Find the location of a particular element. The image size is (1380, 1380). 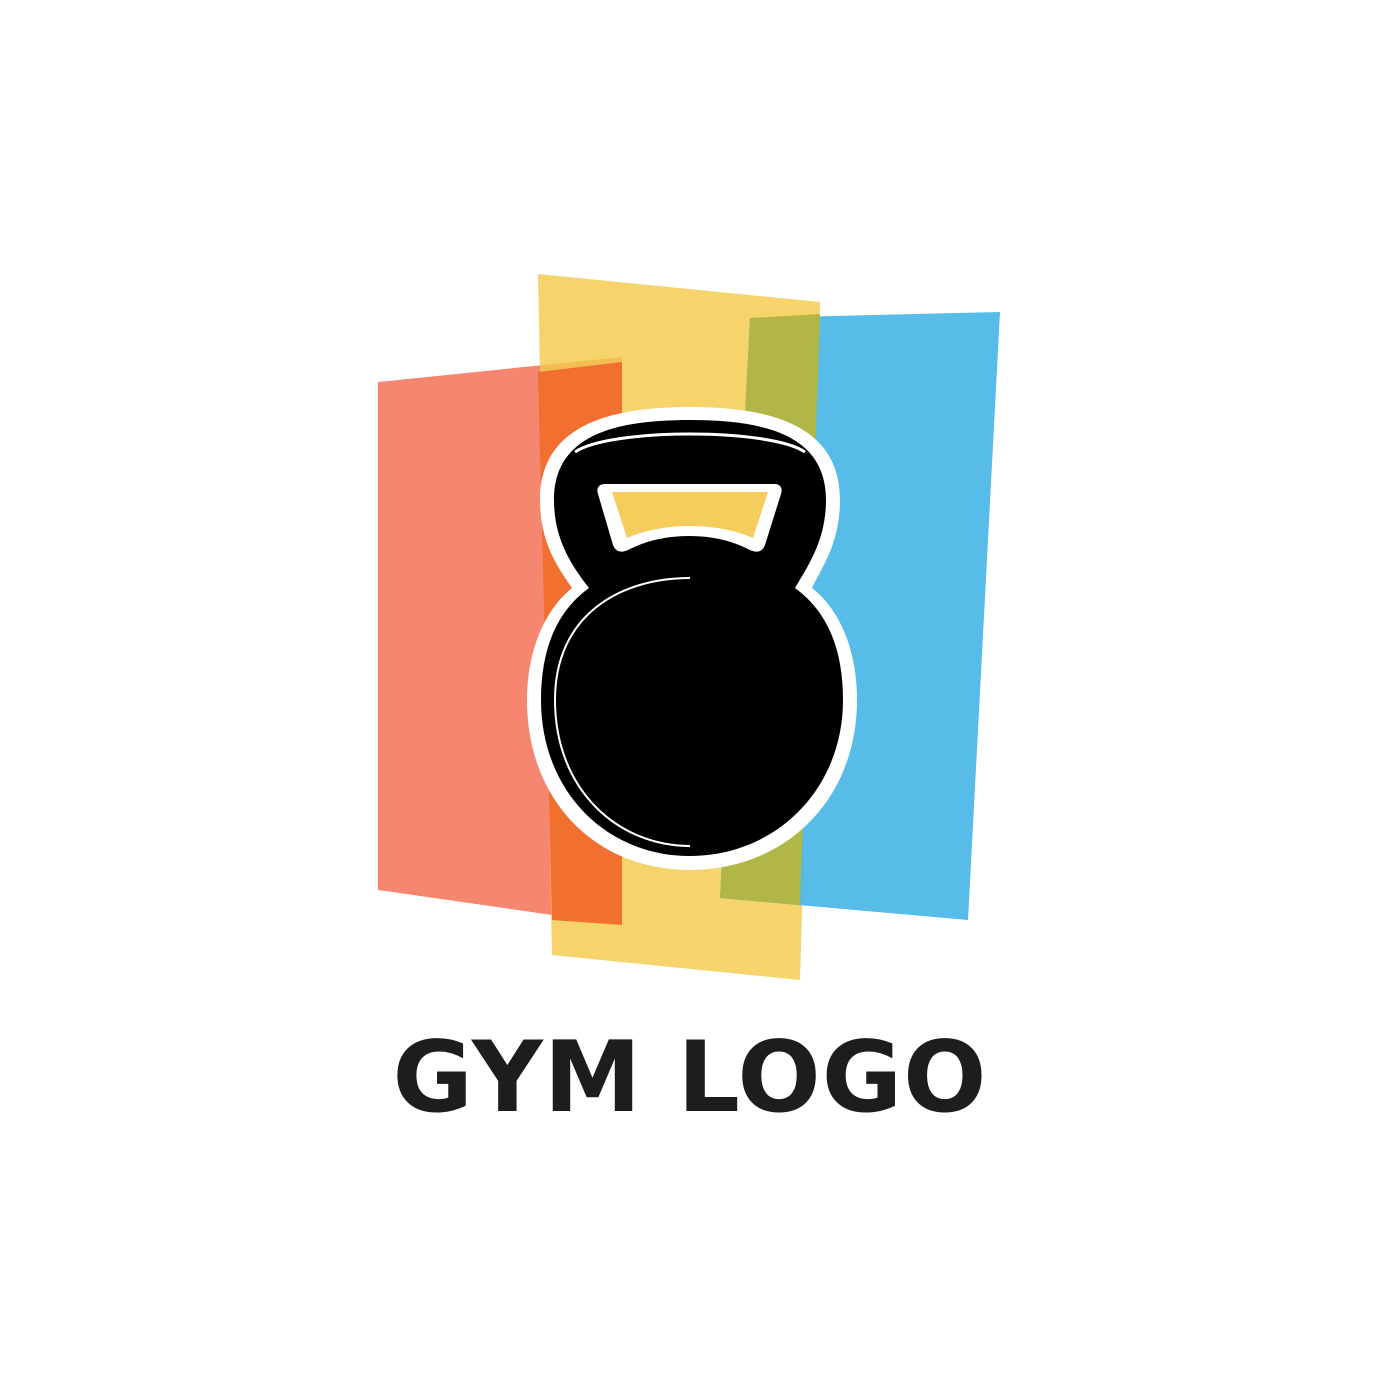

kettlebell-icon is located at coordinates (692, 638).